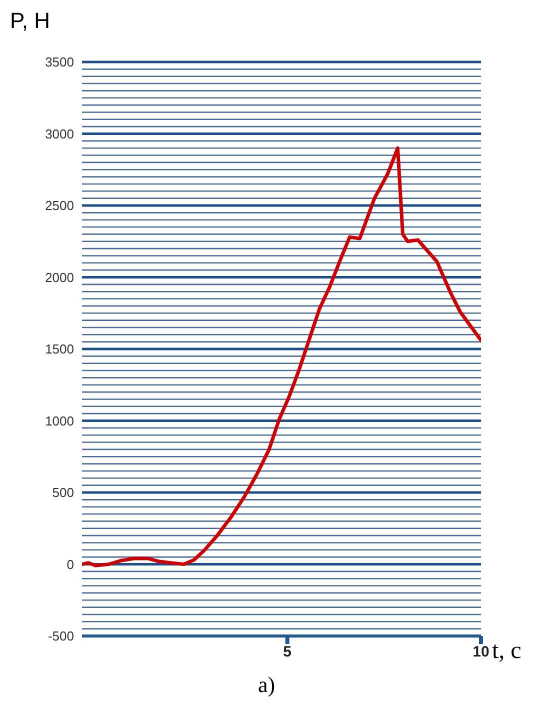 Image resolution: width=554 pixels, height=711 pixels. I want to click on y-tick-label: 1000, so click(59, 420).